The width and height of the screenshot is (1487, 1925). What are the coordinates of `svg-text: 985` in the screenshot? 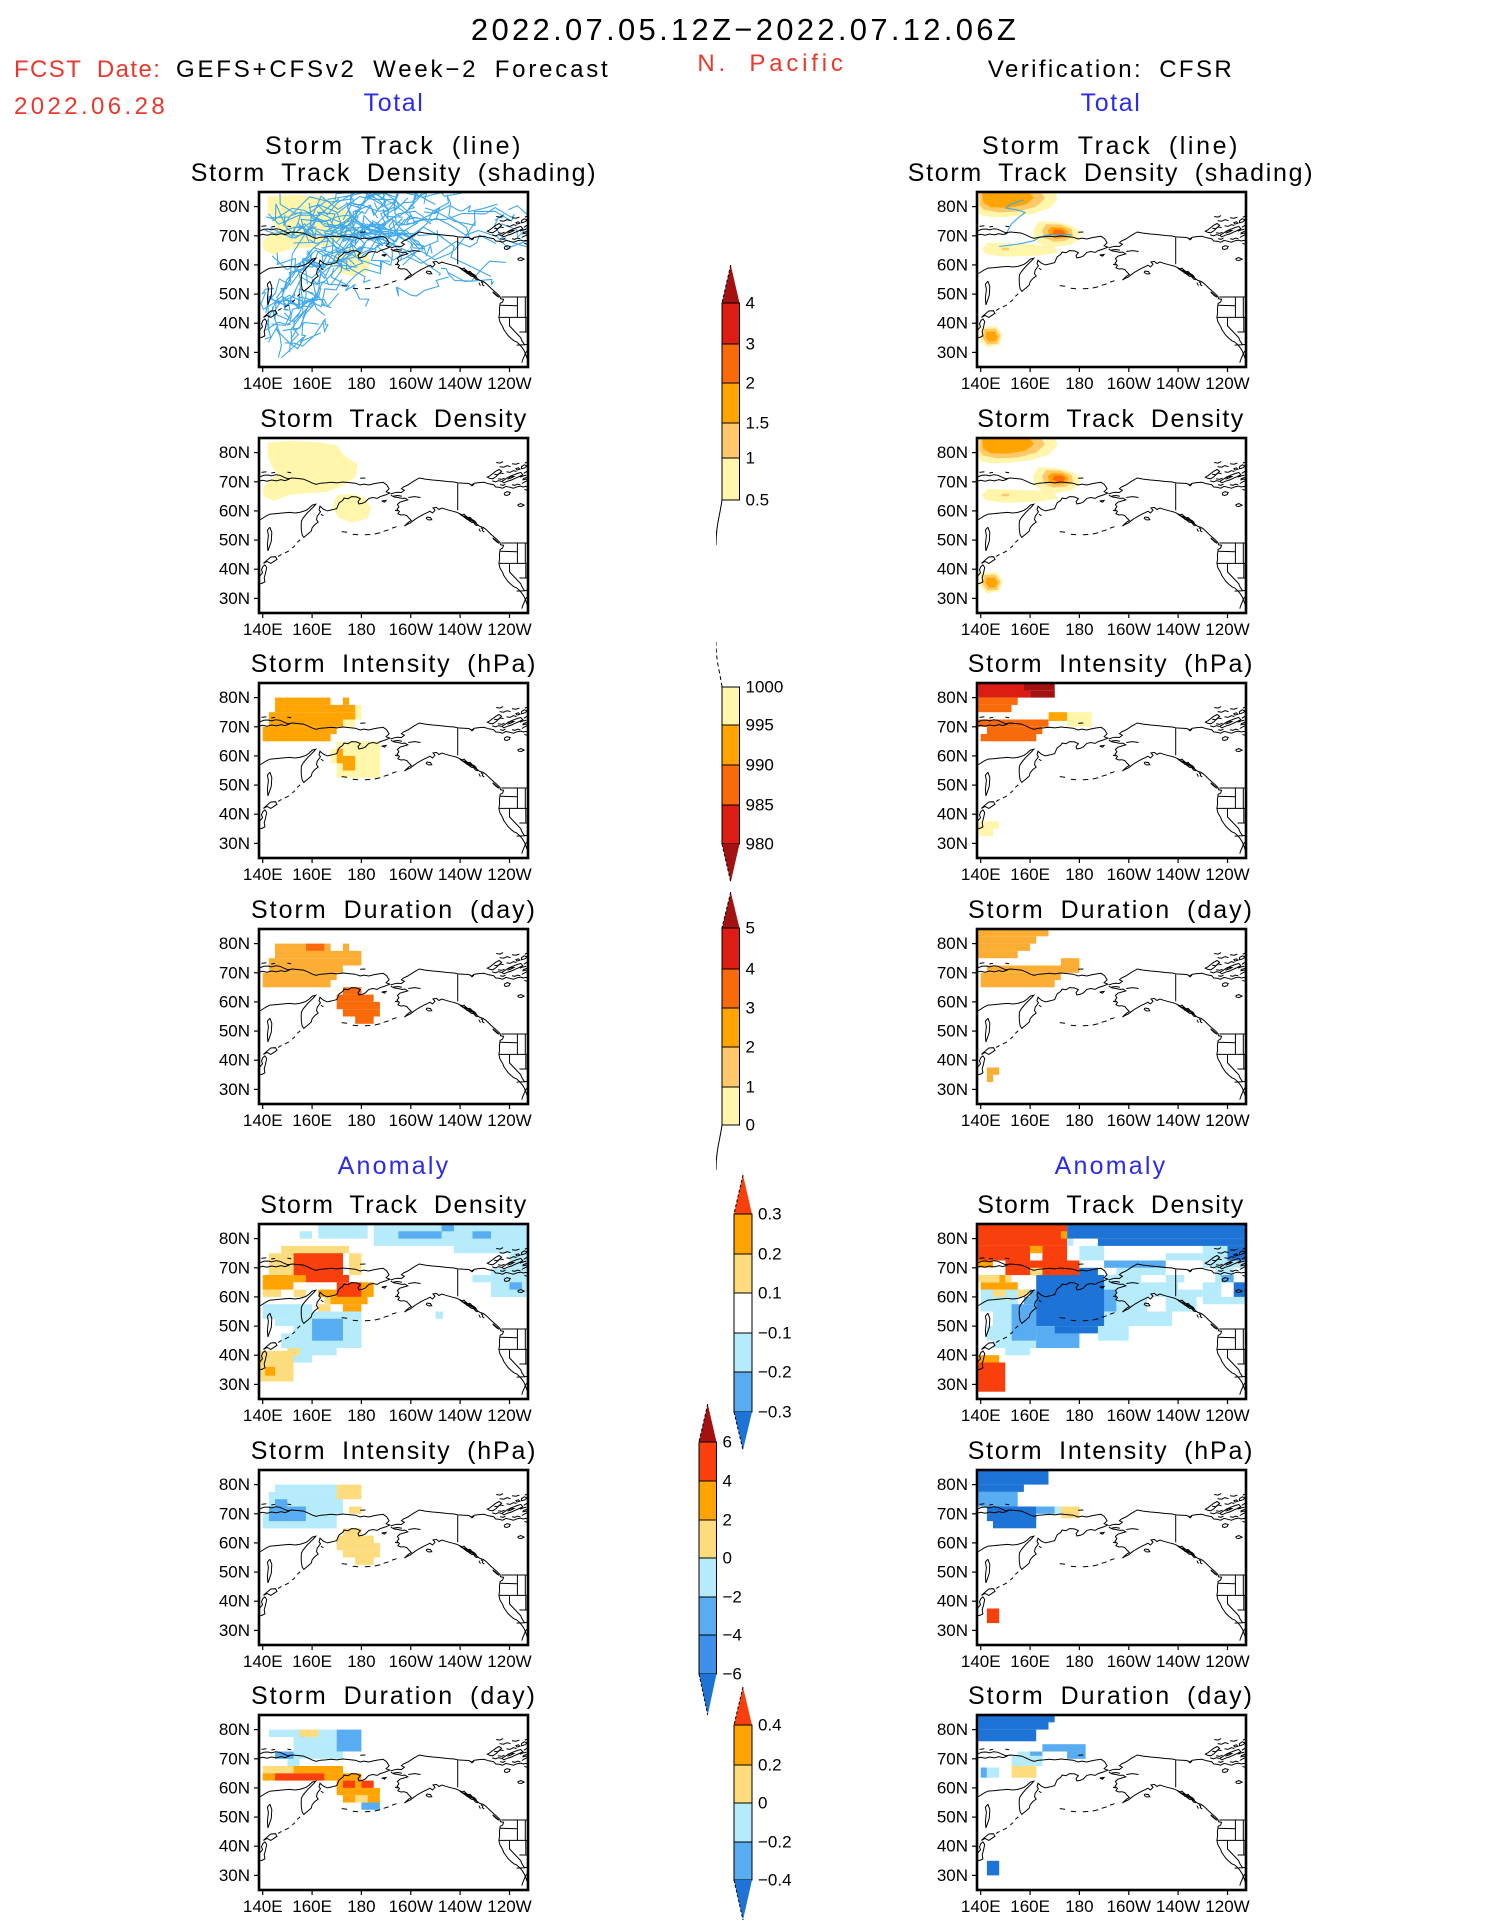 It's located at (760, 805).